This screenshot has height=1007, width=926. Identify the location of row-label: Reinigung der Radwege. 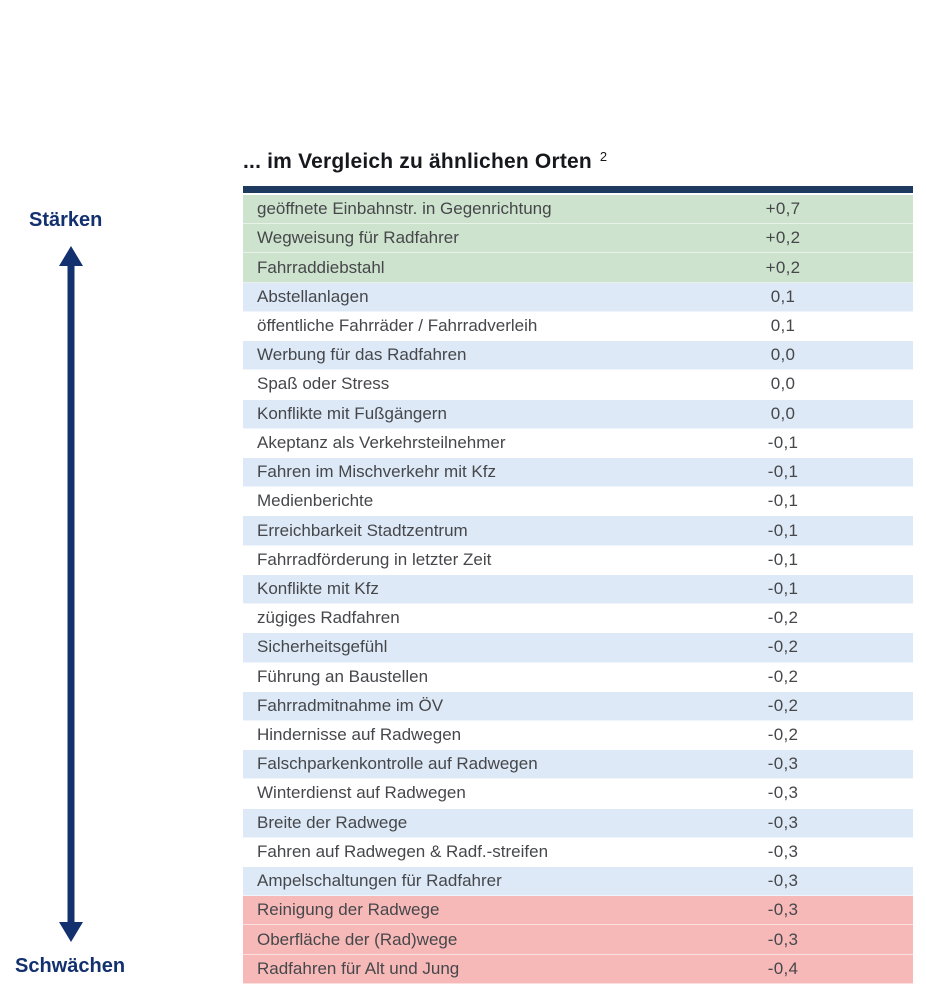
(348, 910).